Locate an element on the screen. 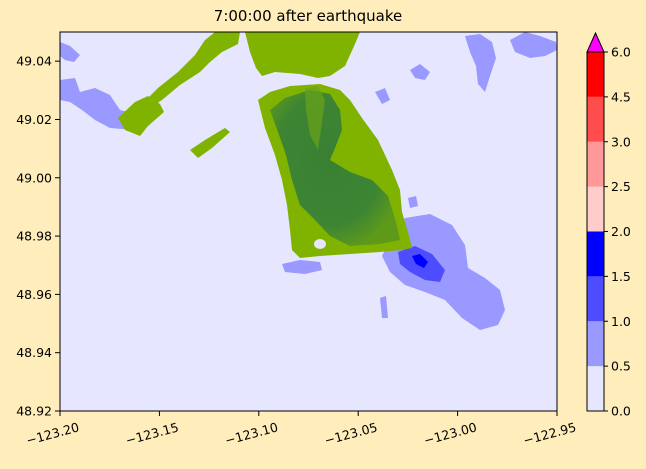  x-tick-label: −123.15 is located at coordinates (152, 433).